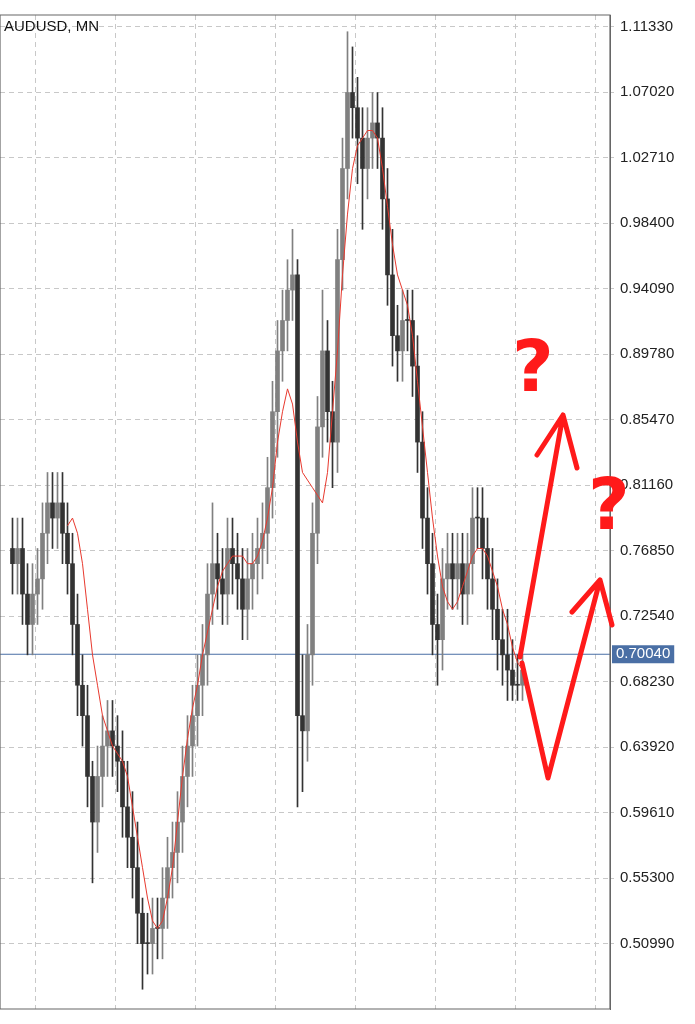 The image size is (695, 1024). What do you see at coordinates (647, 877) in the screenshot?
I see `y-tick-label: 0.55300` at bounding box center [647, 877].